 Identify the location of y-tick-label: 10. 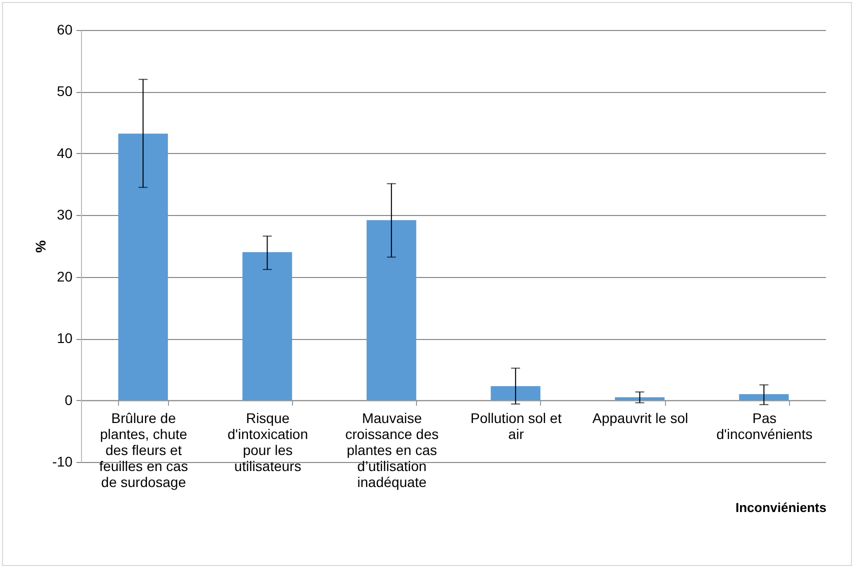
(64, 338).